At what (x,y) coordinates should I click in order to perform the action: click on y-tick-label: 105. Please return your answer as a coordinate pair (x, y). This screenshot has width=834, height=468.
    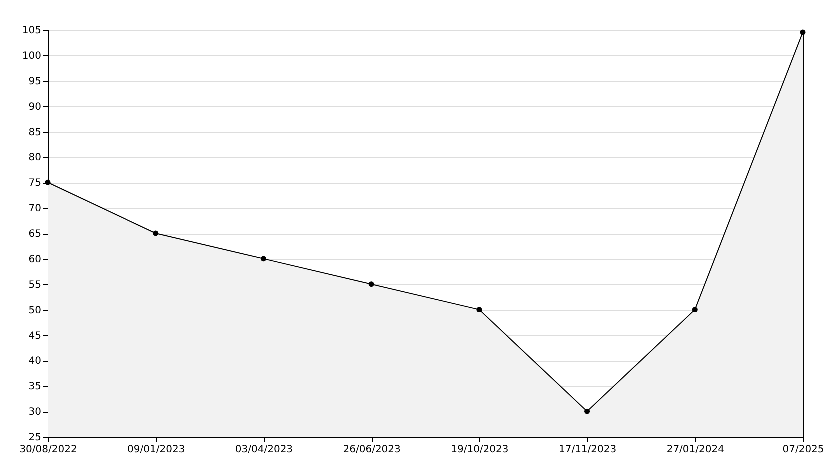
    Looking at the image, I should click on (32, 31).